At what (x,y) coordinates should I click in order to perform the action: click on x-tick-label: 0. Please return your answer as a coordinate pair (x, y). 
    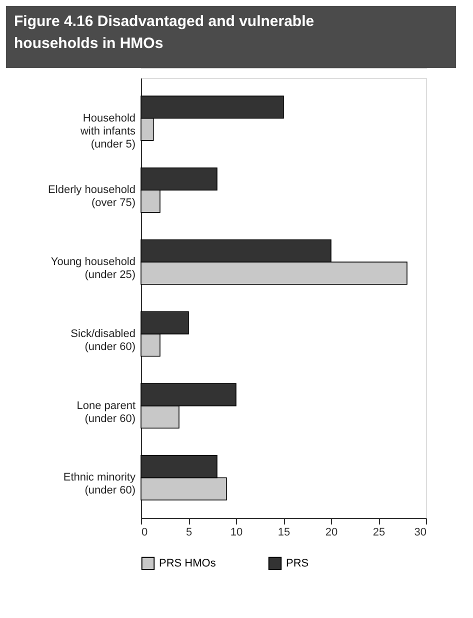
    Looking at the image, I should click on (145, 532).